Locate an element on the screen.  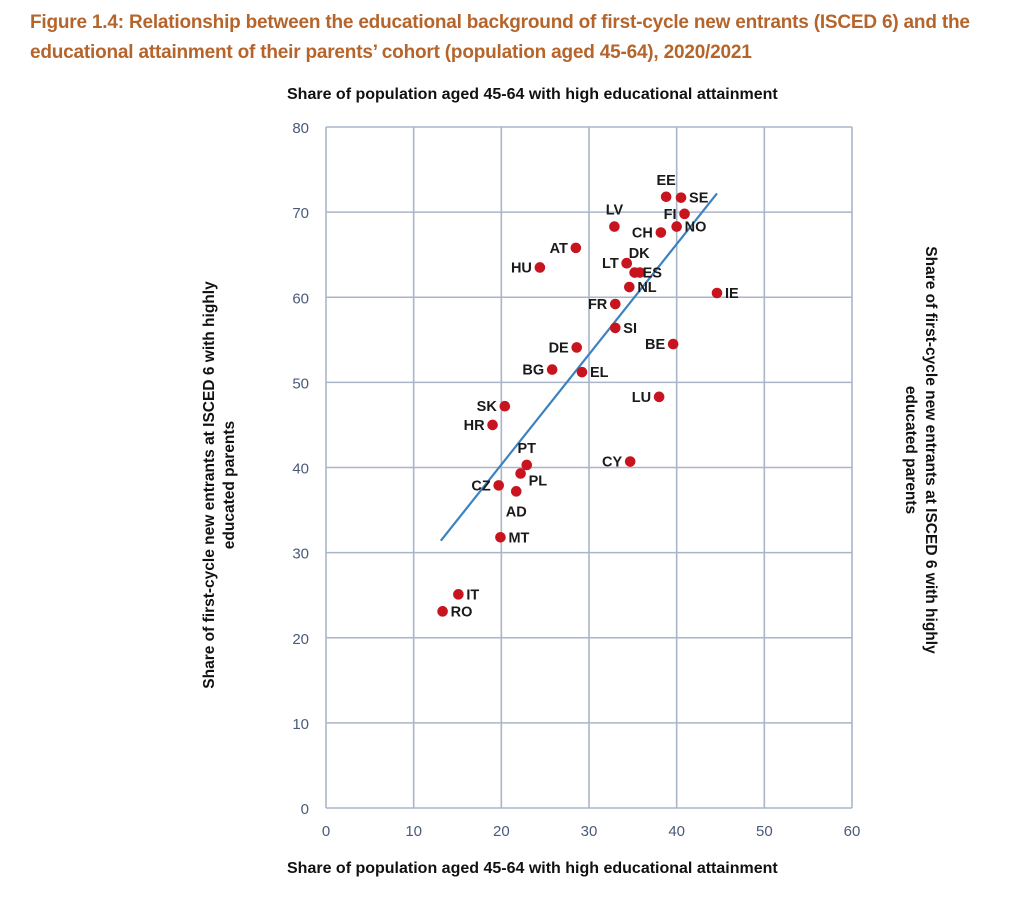
point-label-at: AT is located at coordinates (559, 249).